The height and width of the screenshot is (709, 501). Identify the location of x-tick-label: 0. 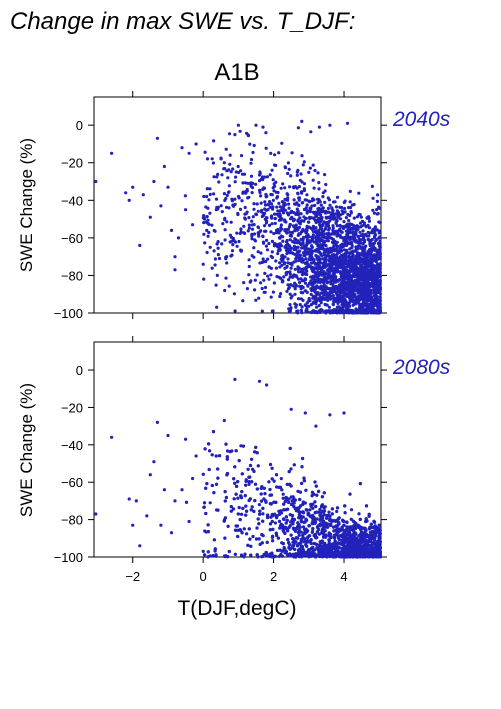
(203, 576).